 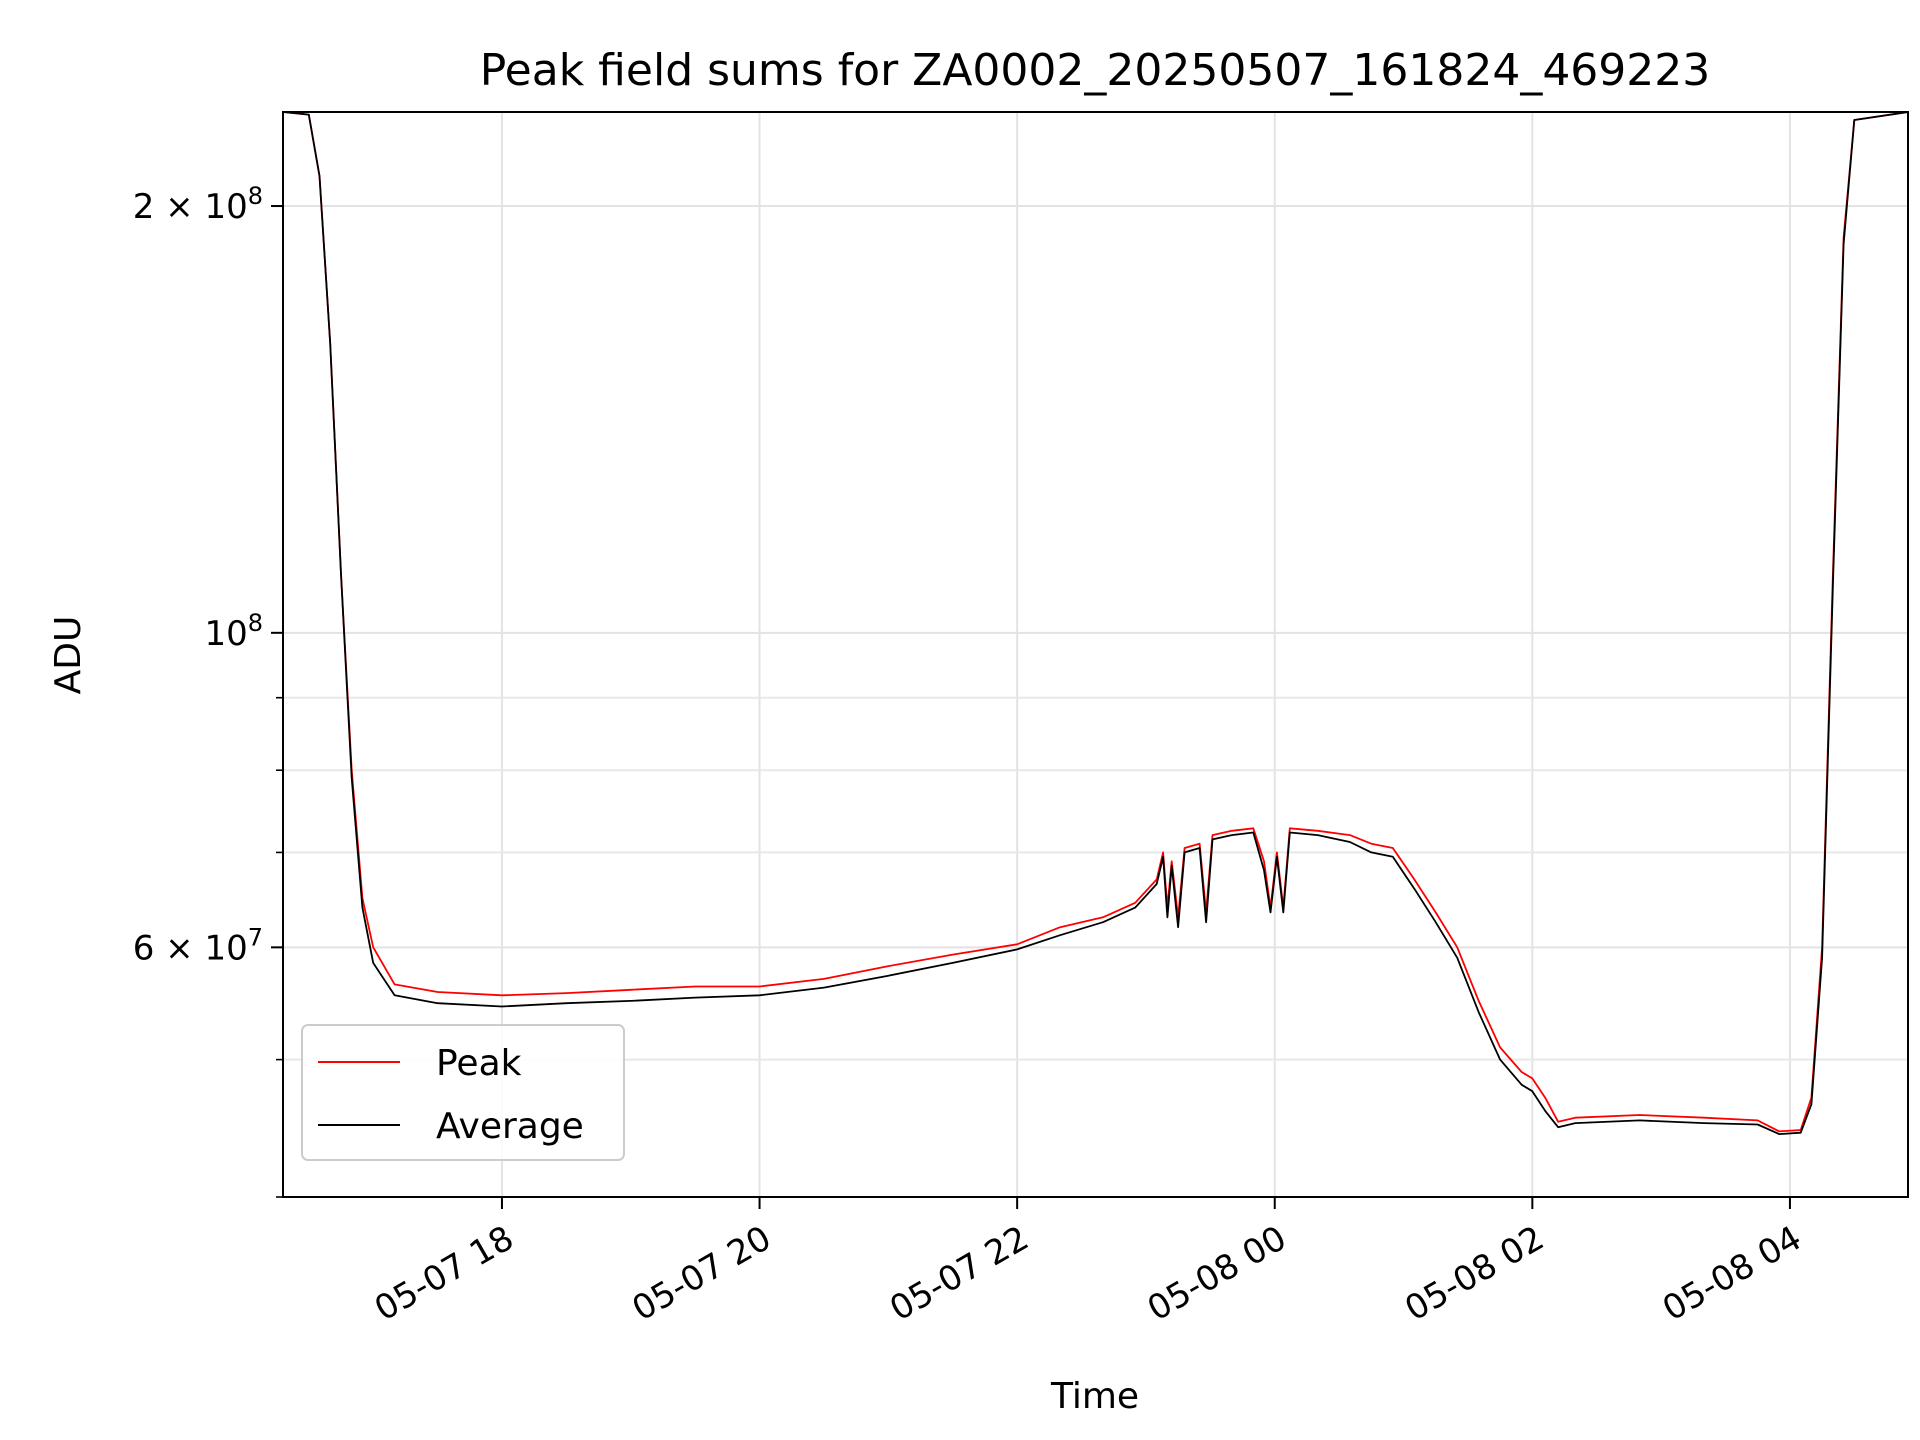 I want to click on x-axis-title: Time, so click(x=1094, y=1396).